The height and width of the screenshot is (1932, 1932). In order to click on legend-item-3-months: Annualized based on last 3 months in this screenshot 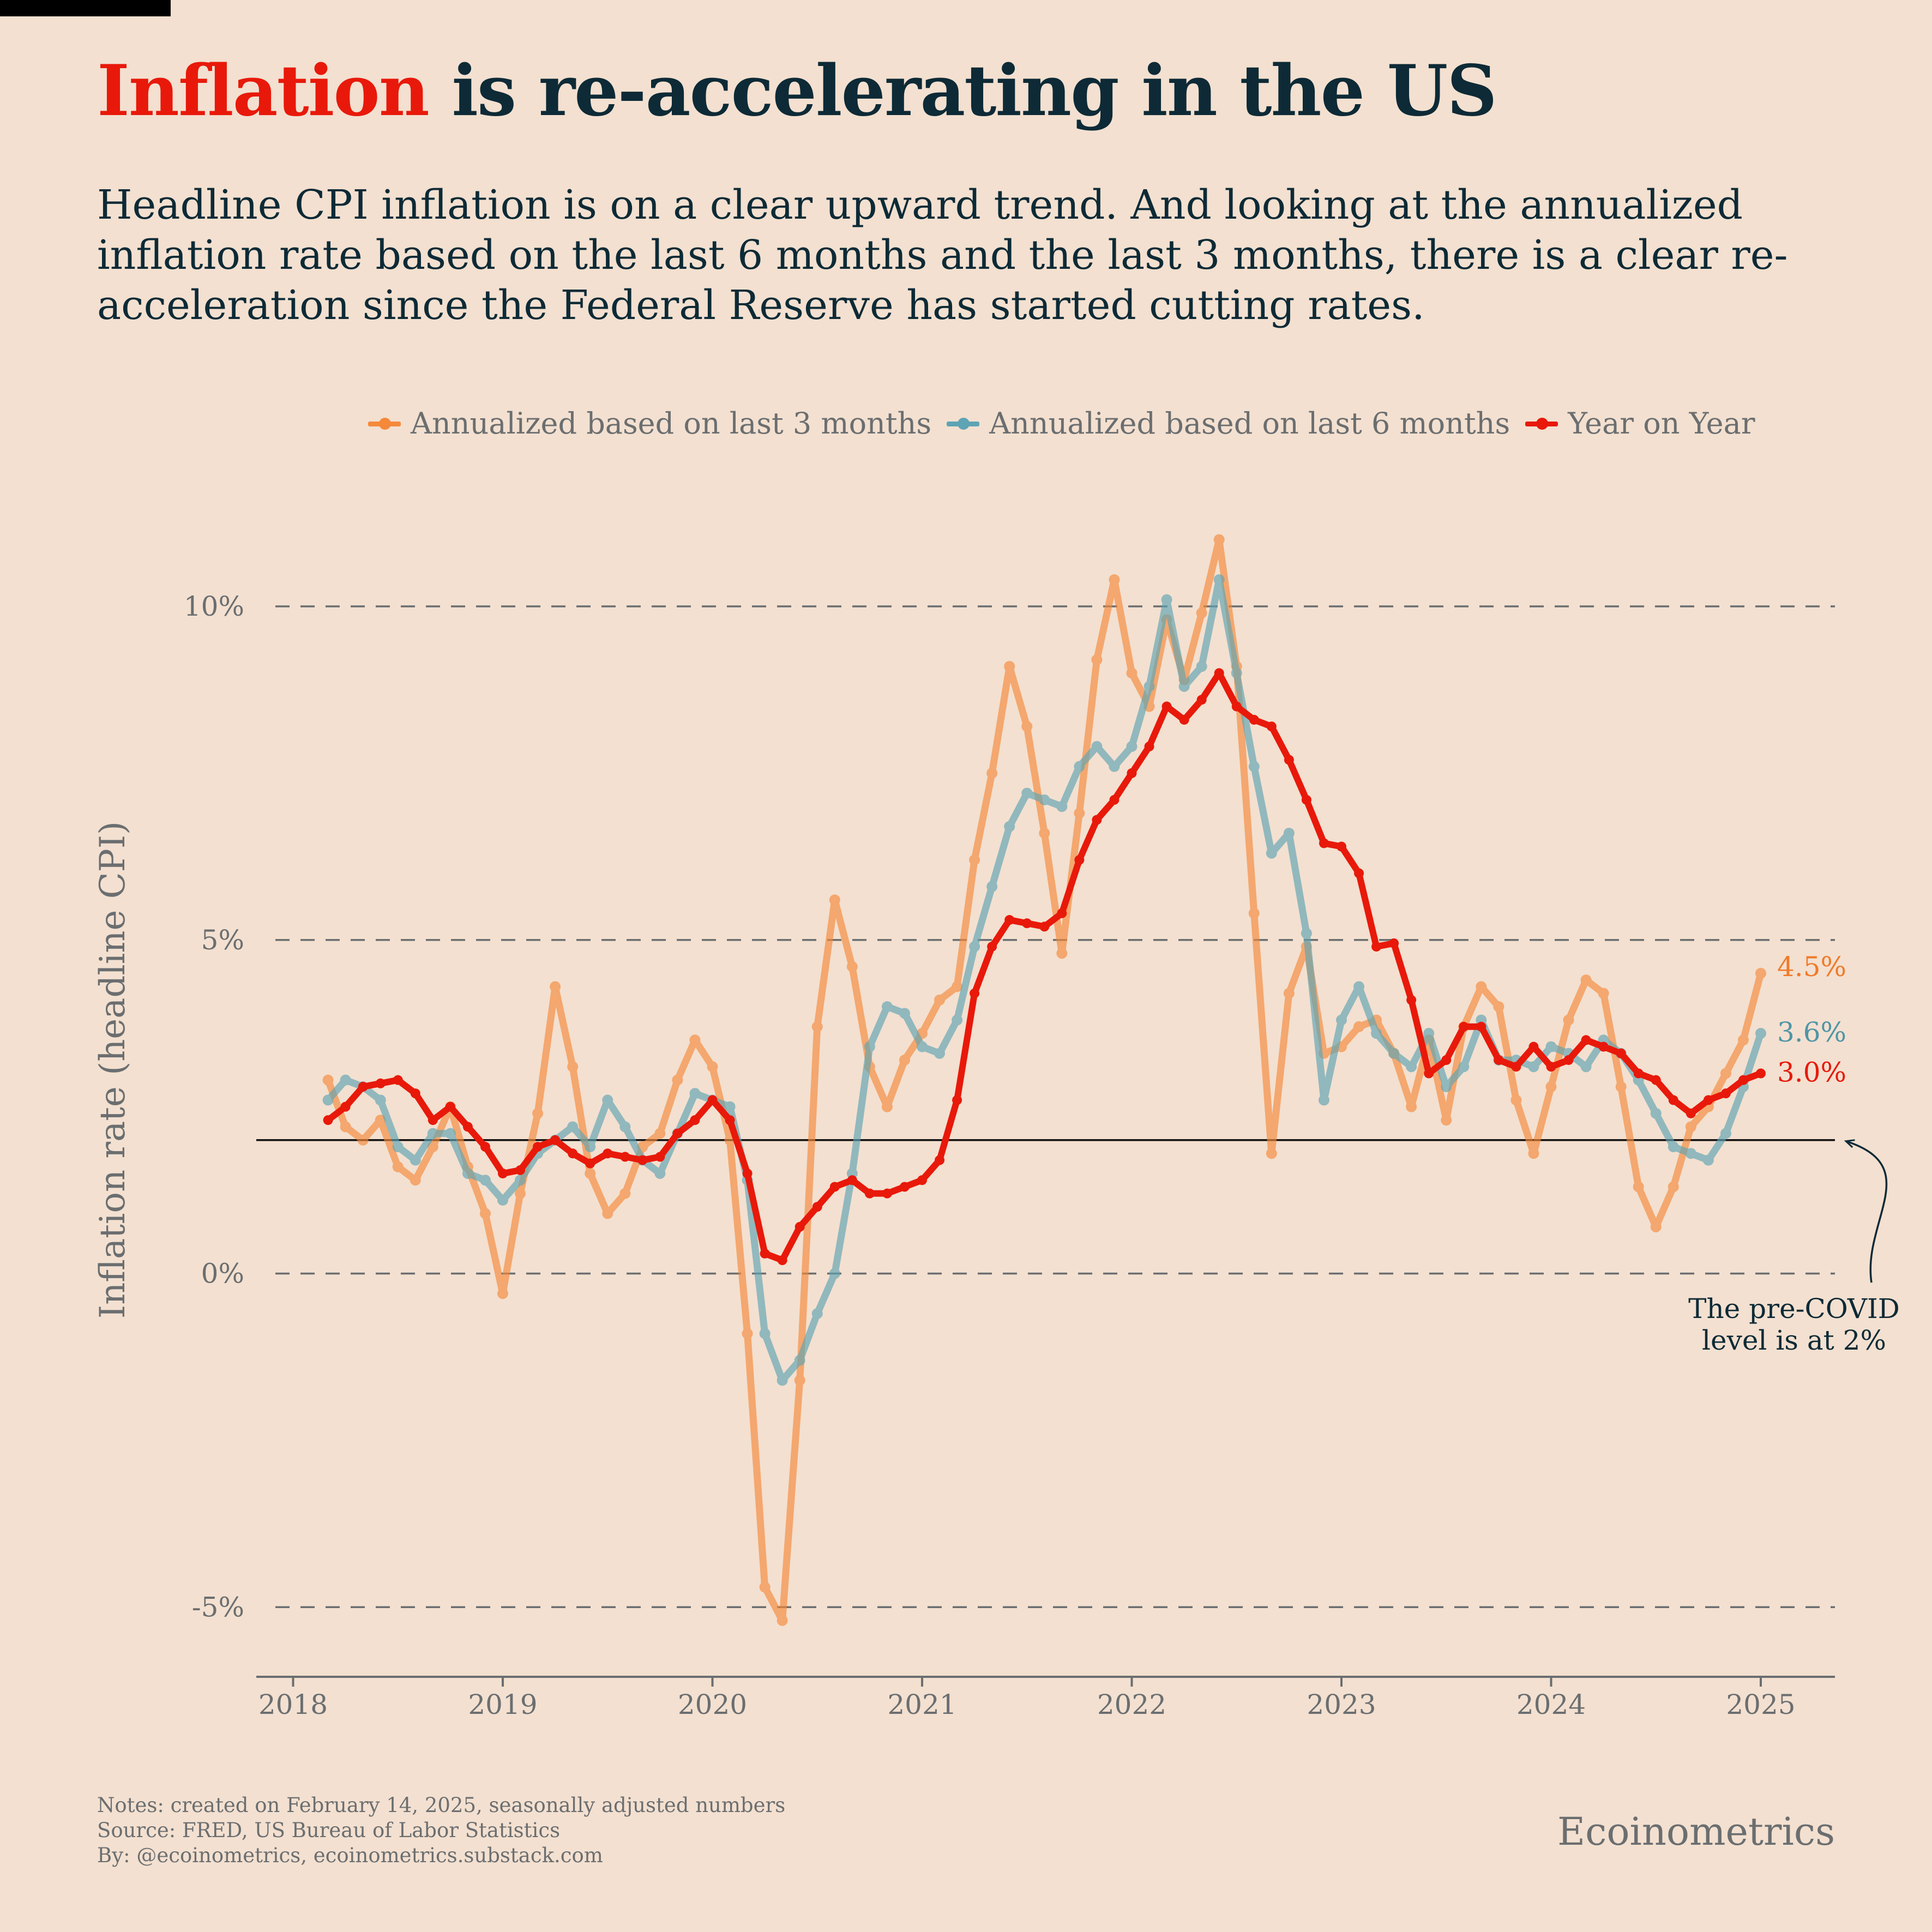, I will do `click(649, 423)`.